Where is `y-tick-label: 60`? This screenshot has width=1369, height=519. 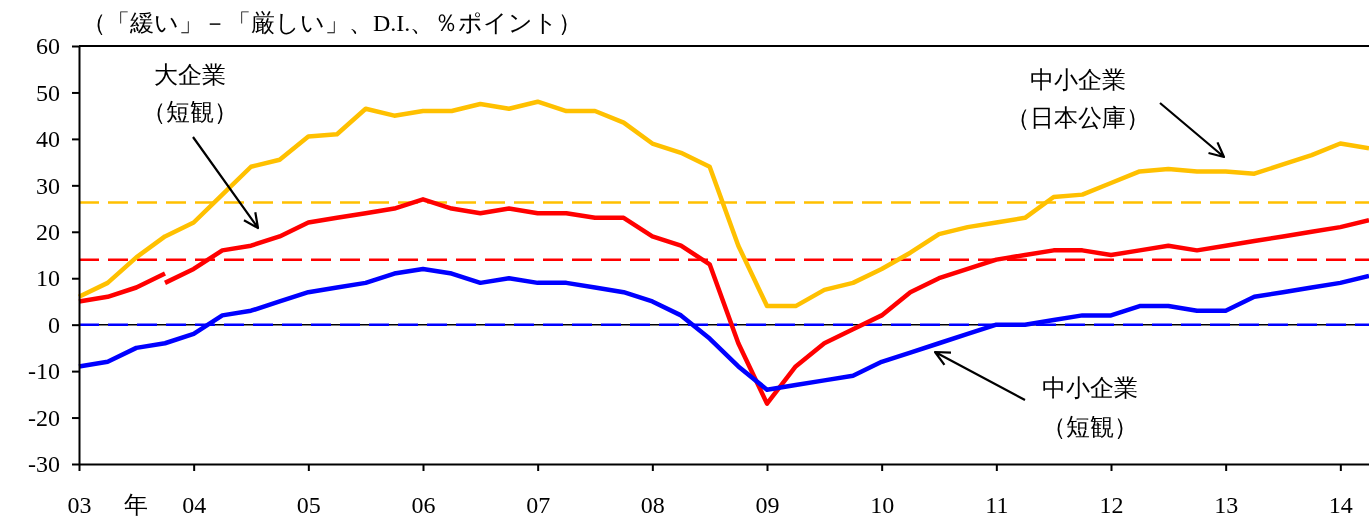 y-tick-label: 60 is located at coordinates (48, 46).